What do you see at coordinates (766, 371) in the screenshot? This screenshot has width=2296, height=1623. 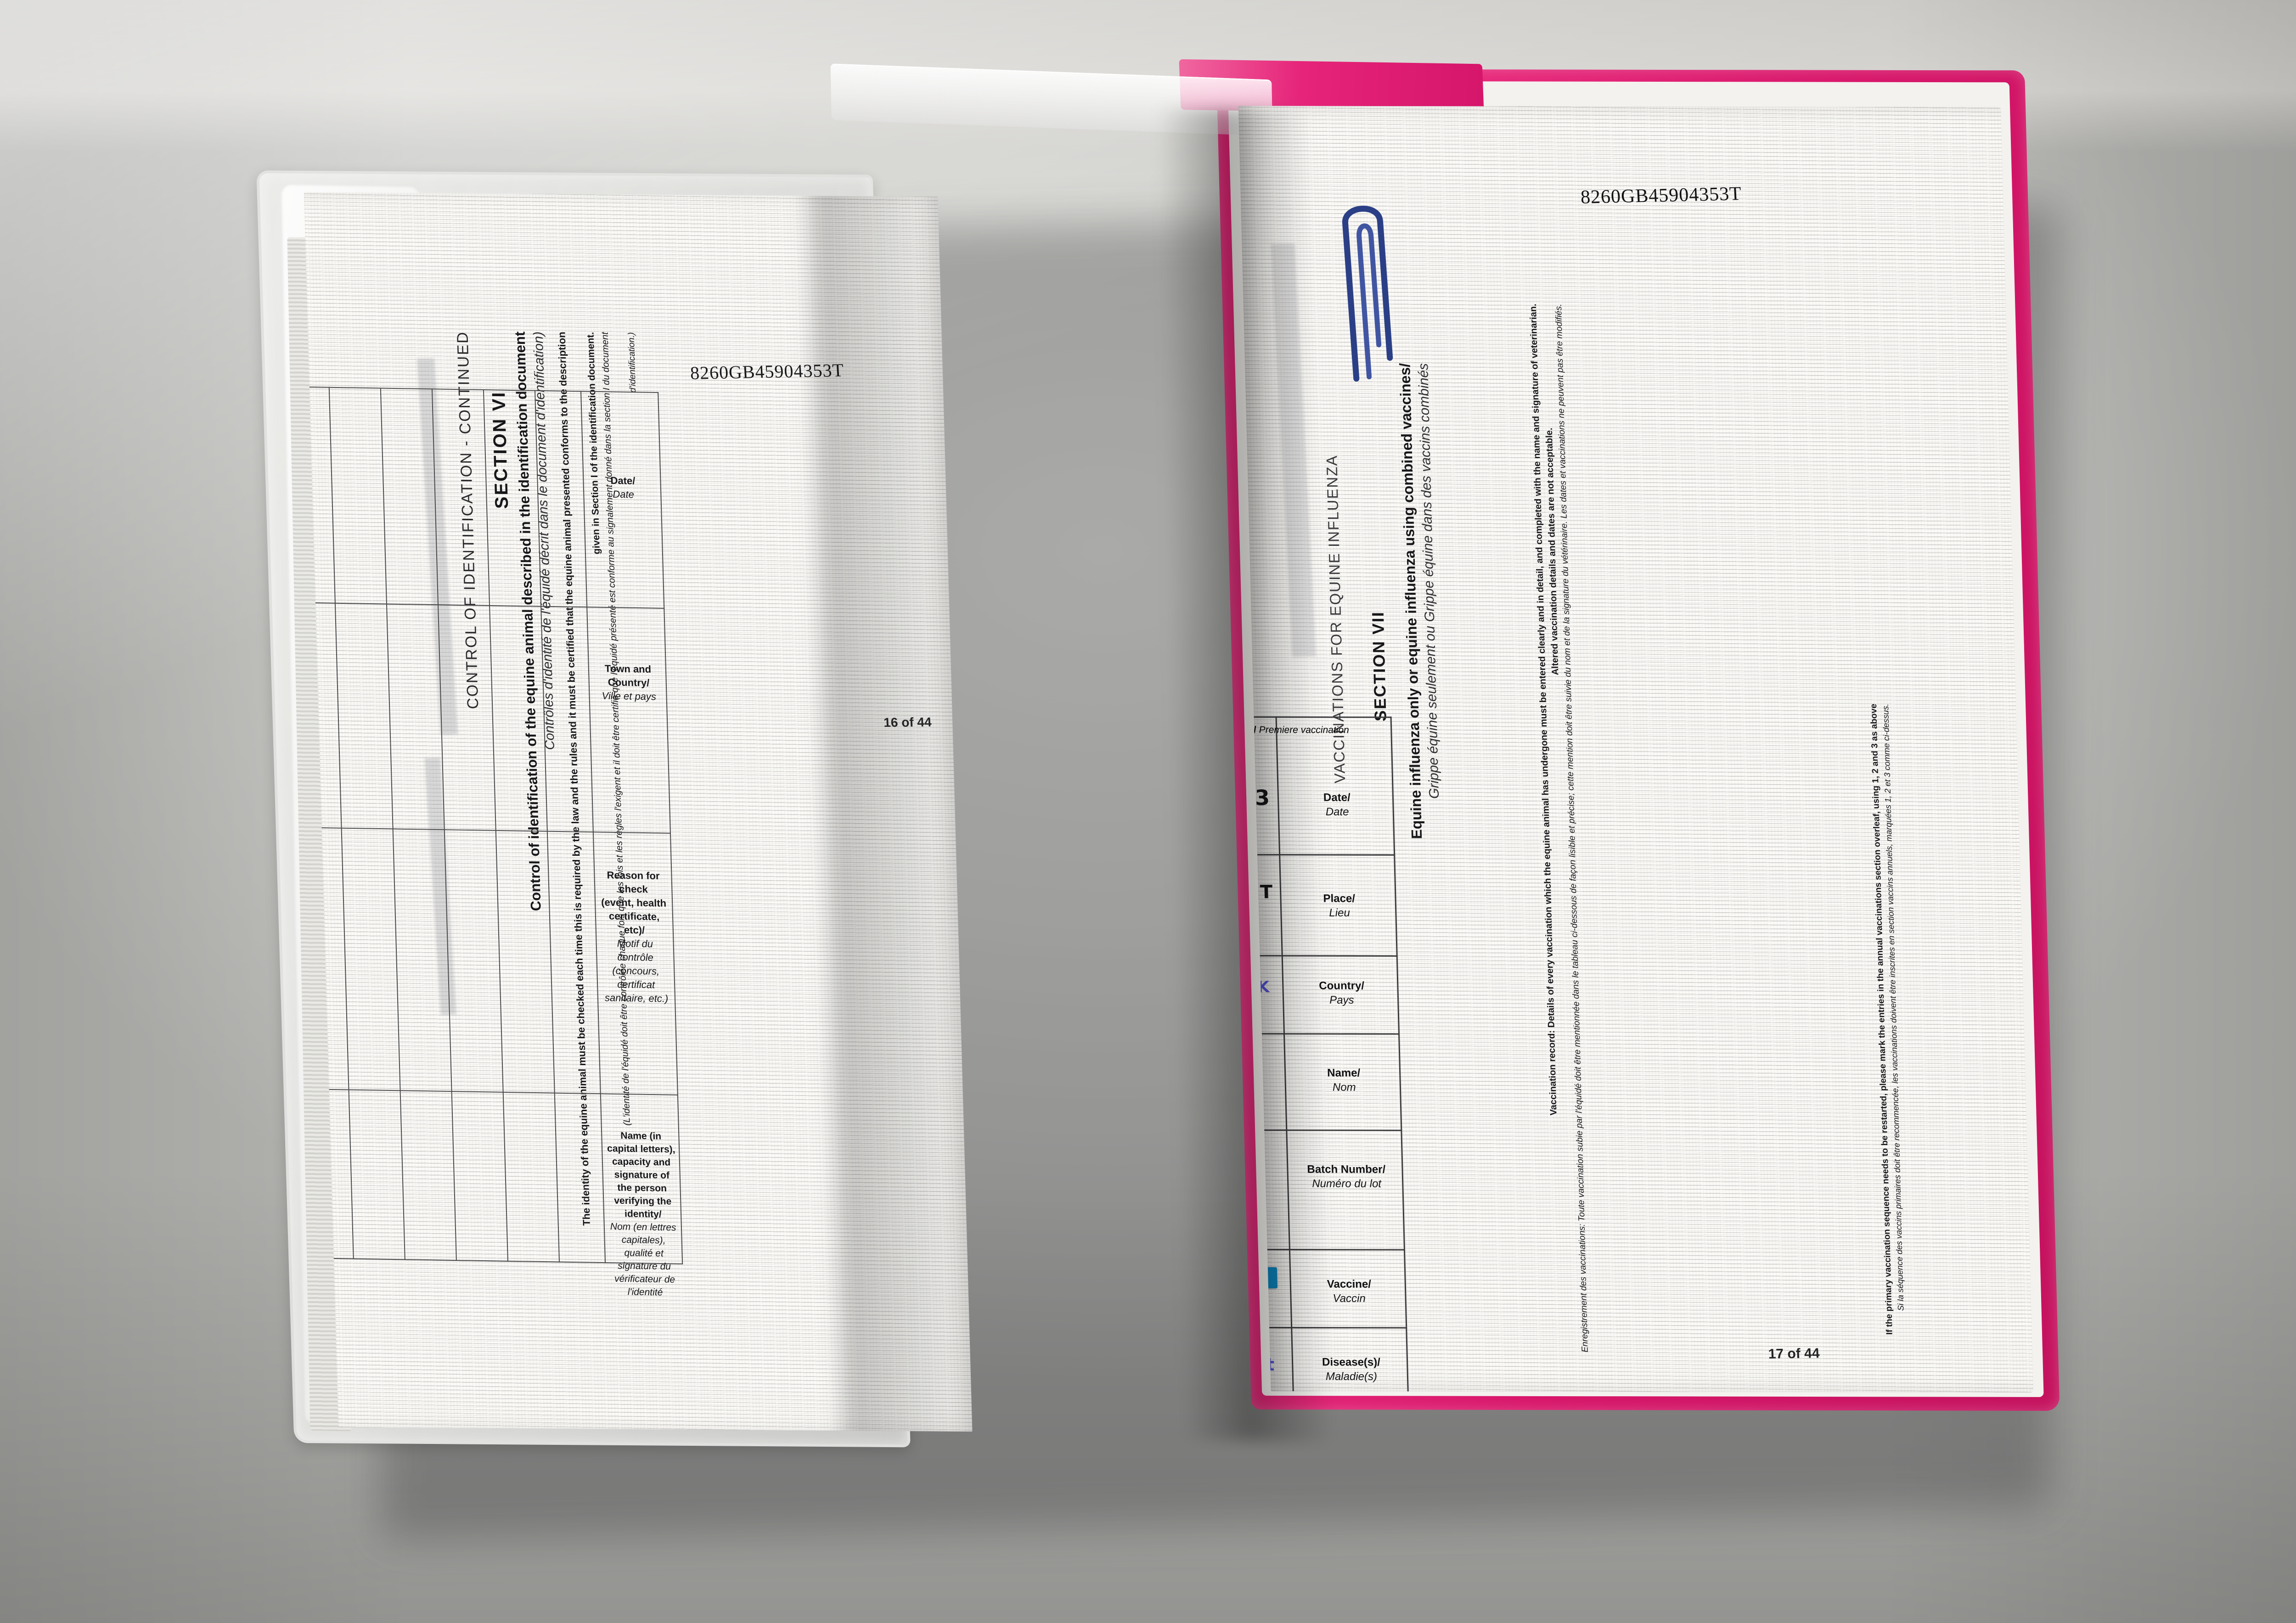 I see `left-page-document-id: 8260GB45904353T` at bounding box center [766, 371].